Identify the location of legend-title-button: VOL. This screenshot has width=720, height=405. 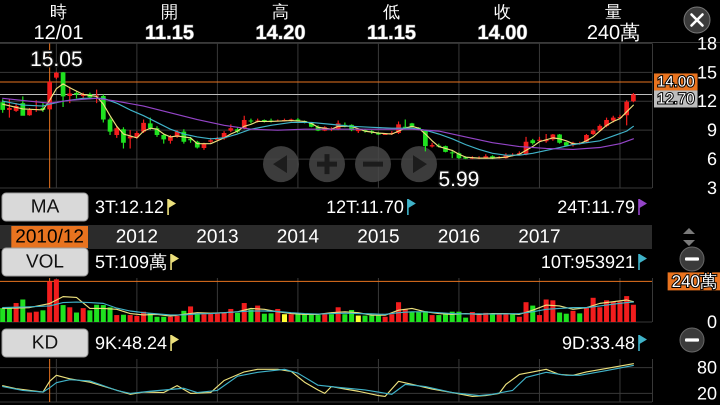
(45, 262).